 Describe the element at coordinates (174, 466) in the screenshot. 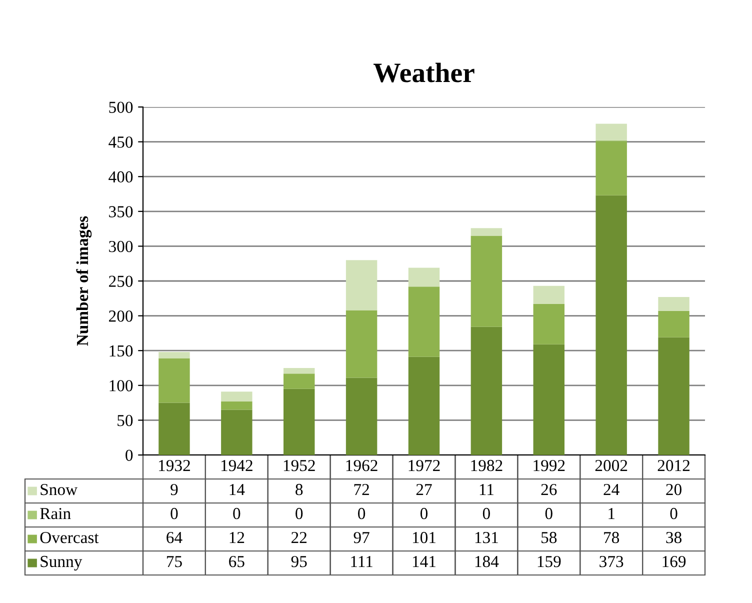

I see `x-tick-label: 1932` at that location.